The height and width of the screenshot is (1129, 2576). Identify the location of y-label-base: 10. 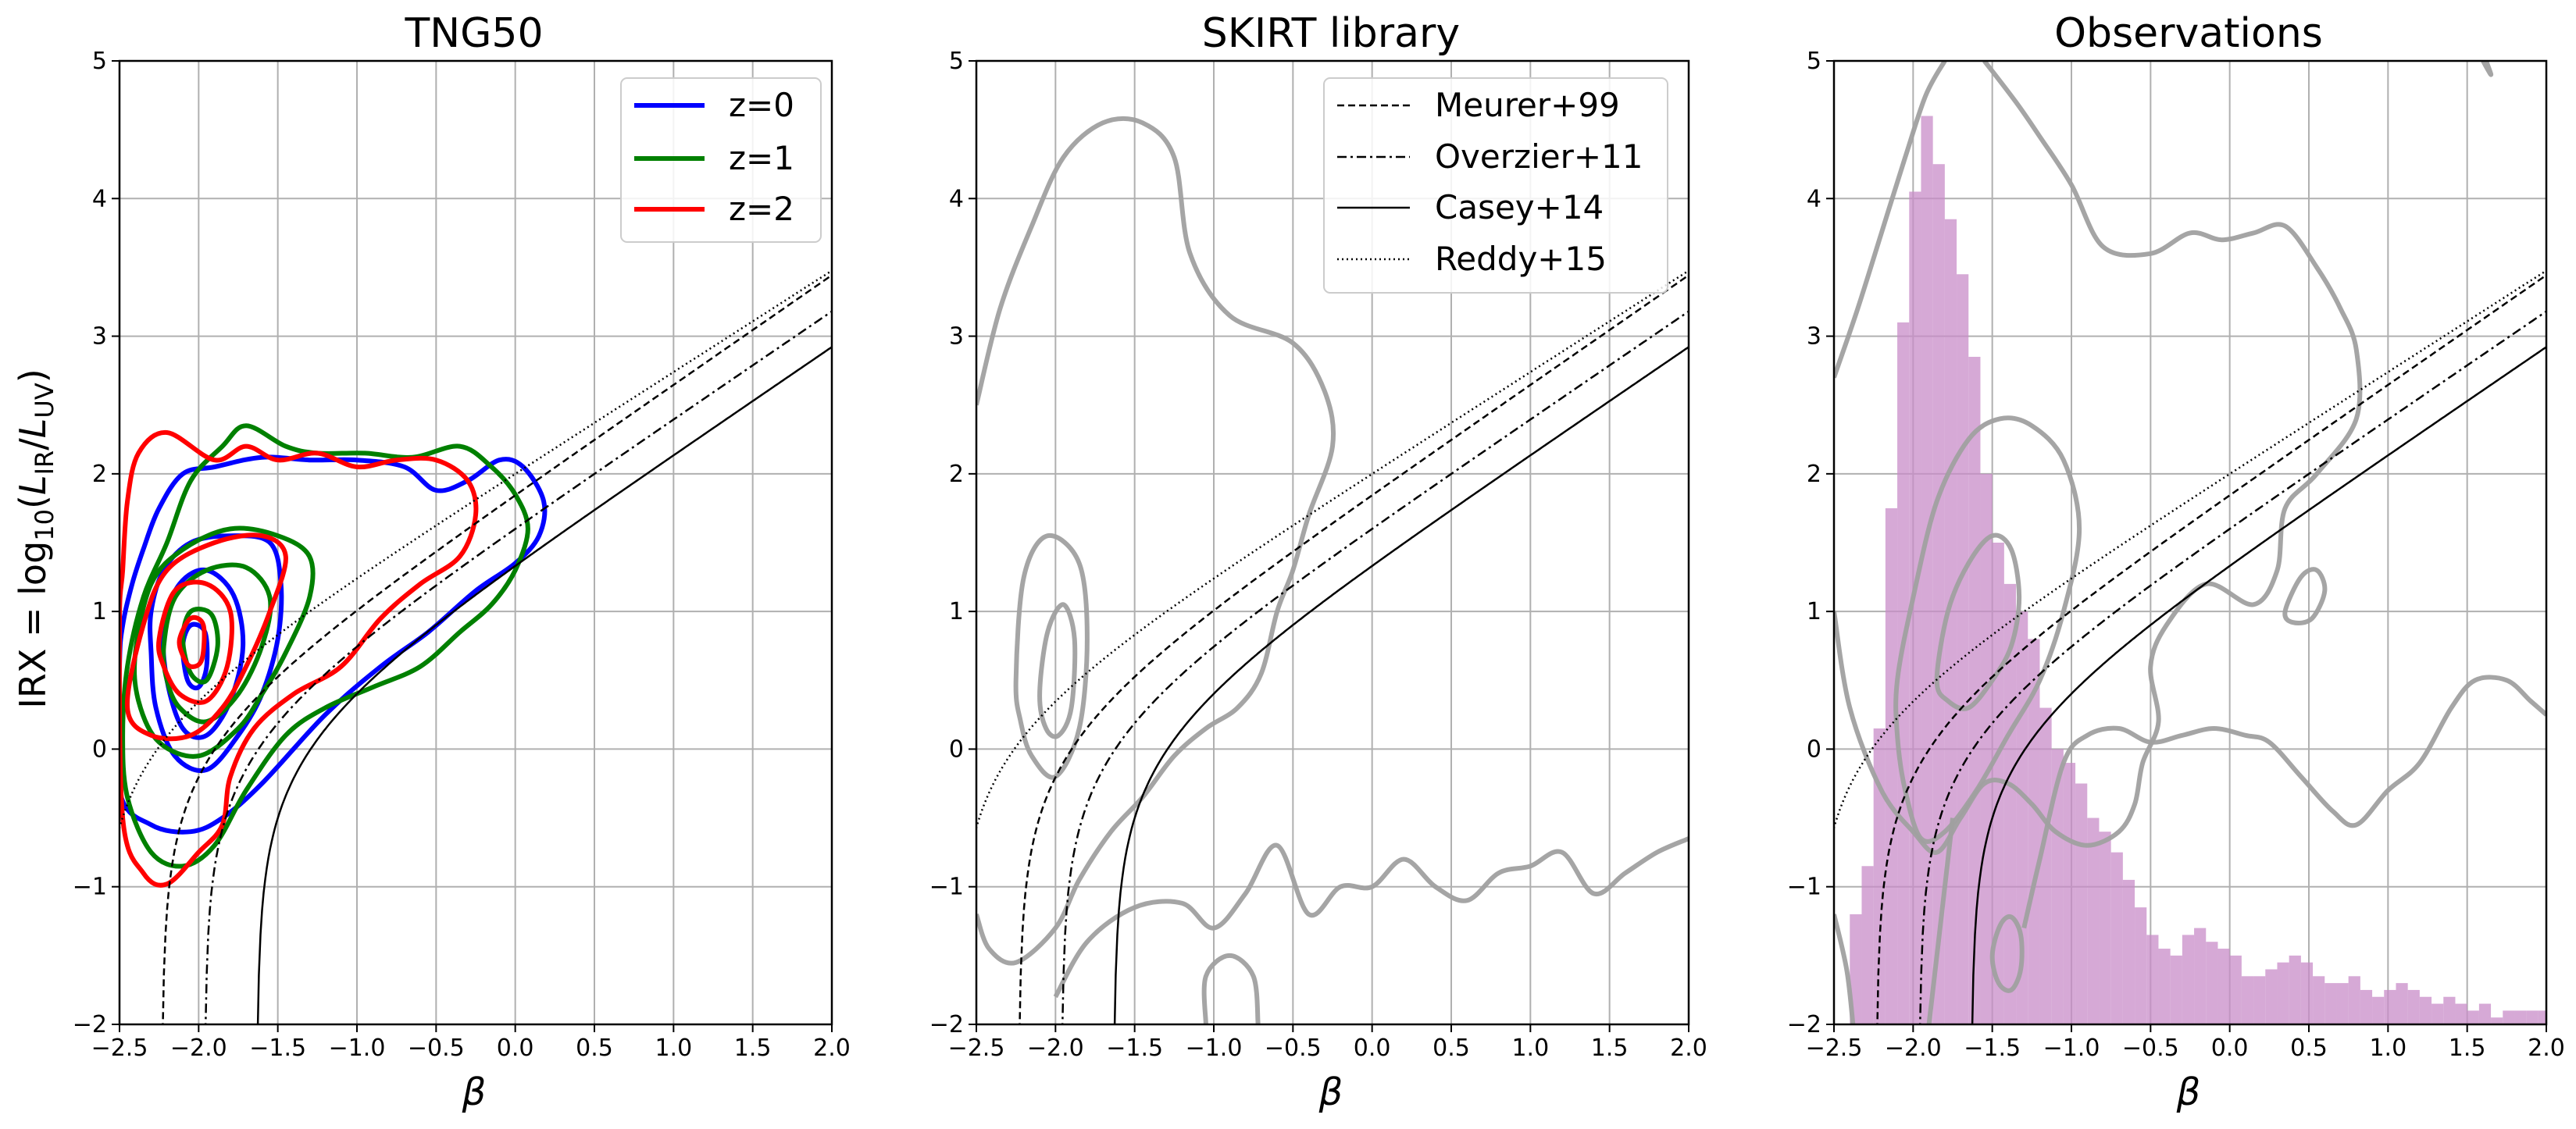
(44, 525).